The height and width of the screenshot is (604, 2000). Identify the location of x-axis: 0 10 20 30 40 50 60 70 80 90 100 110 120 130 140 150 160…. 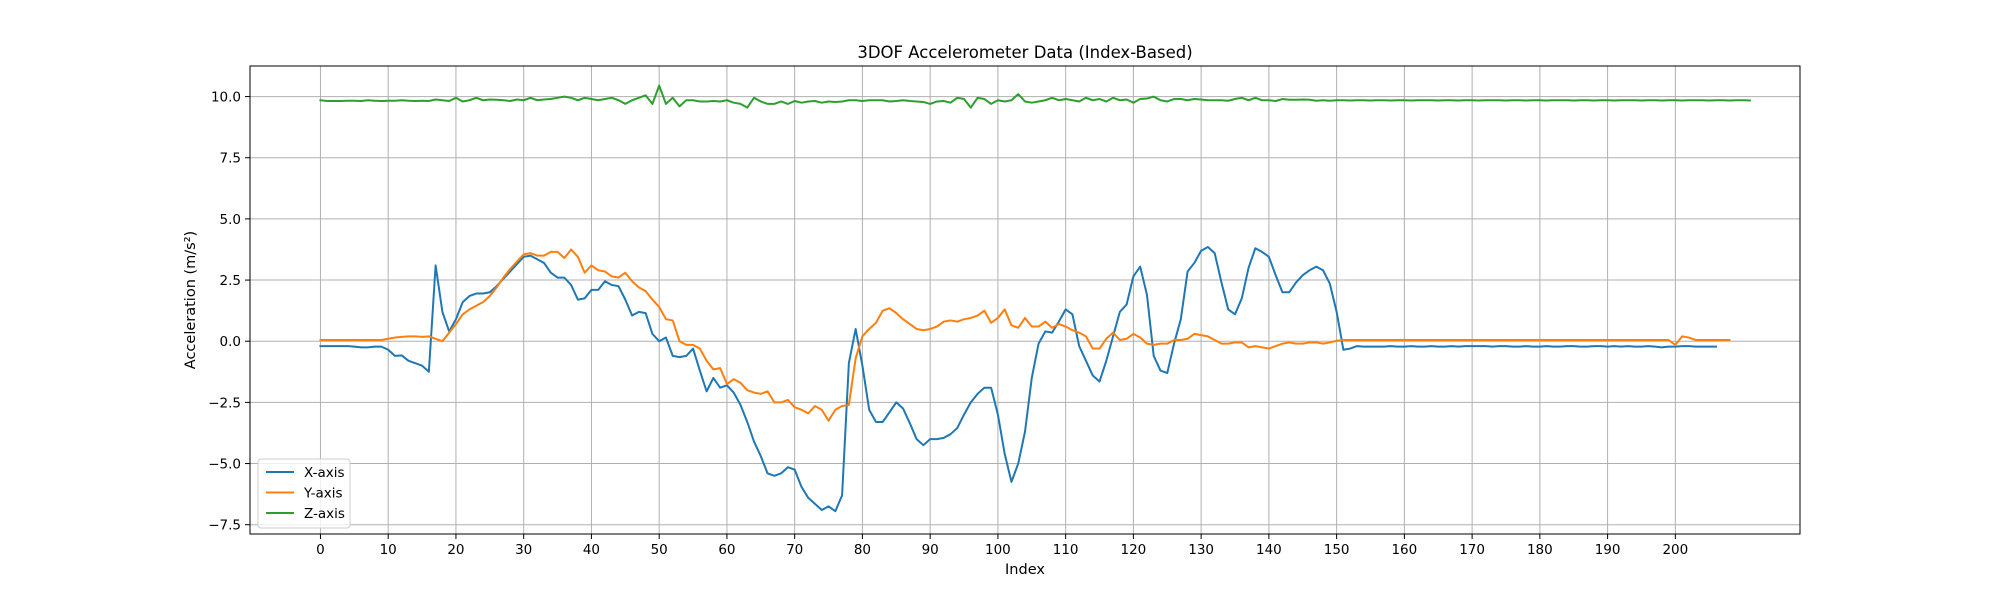
(1002, 546).